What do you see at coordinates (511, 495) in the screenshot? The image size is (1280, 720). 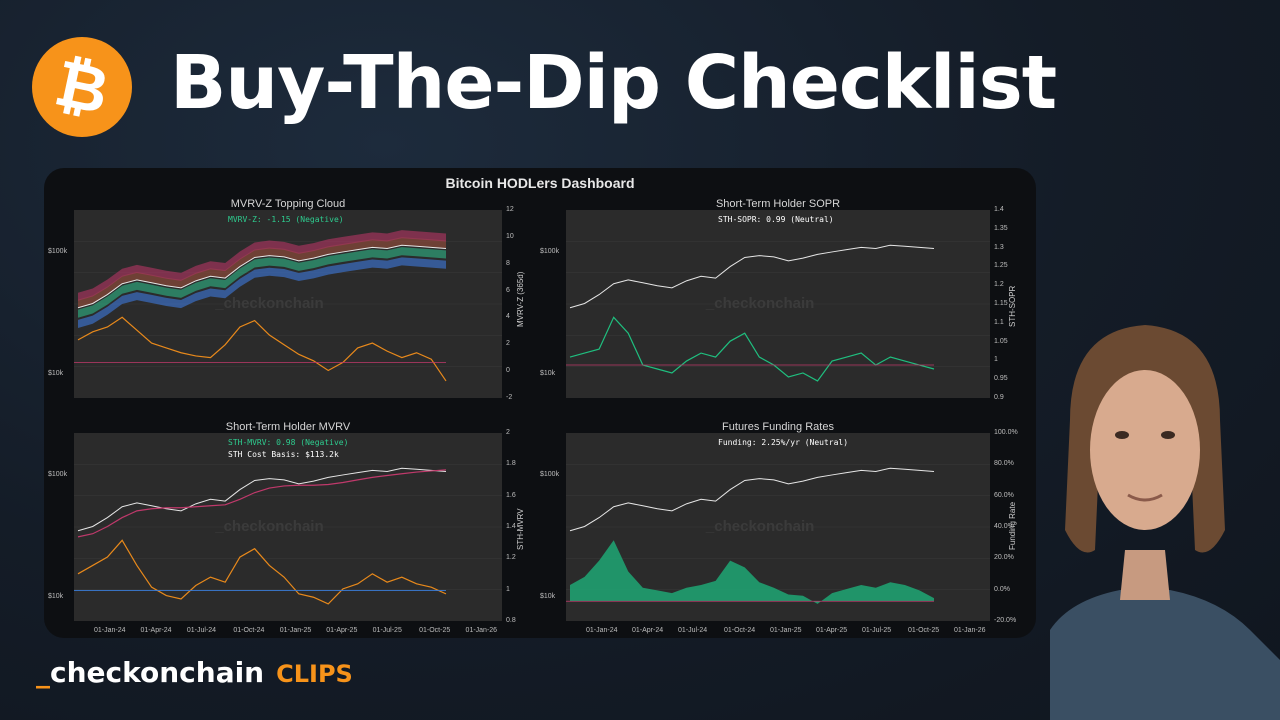 I see `sth-mvrv-panel-y2-tick: 1.6` at bounding box center [511, 495].